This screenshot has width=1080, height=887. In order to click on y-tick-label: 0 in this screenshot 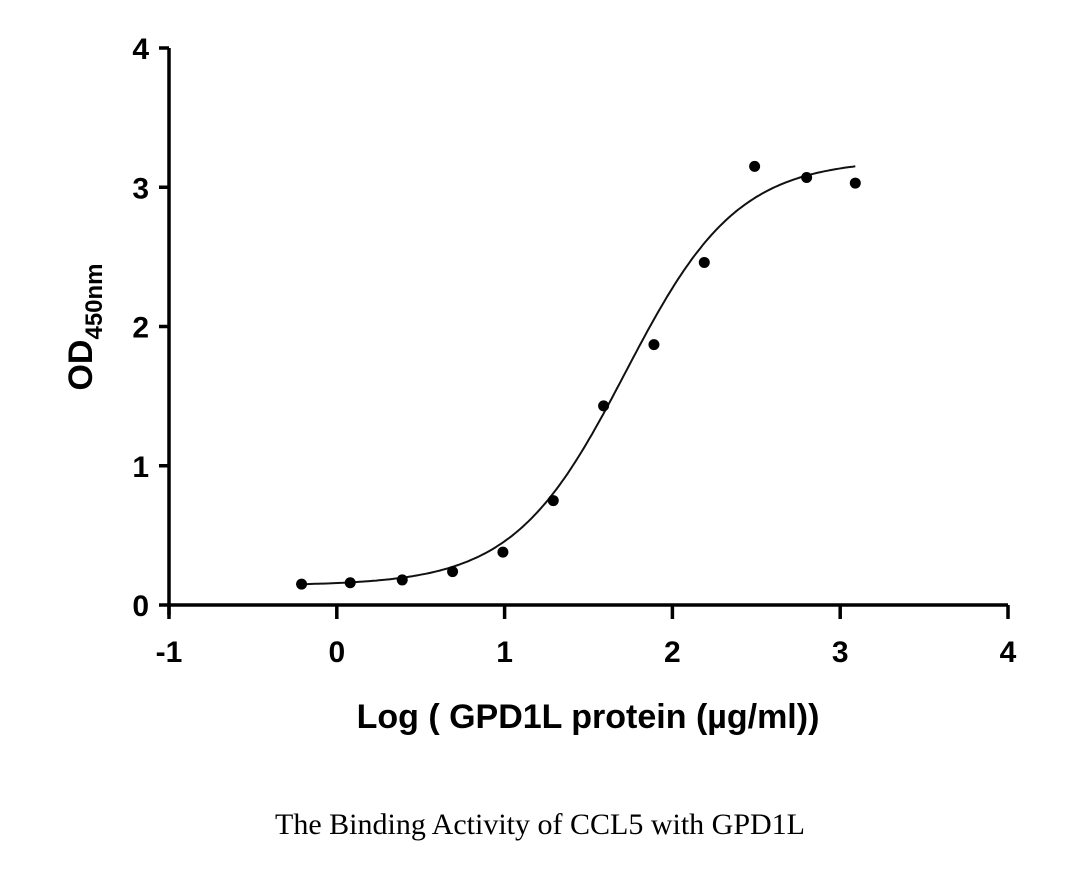, I will do `click(140, 606)`.